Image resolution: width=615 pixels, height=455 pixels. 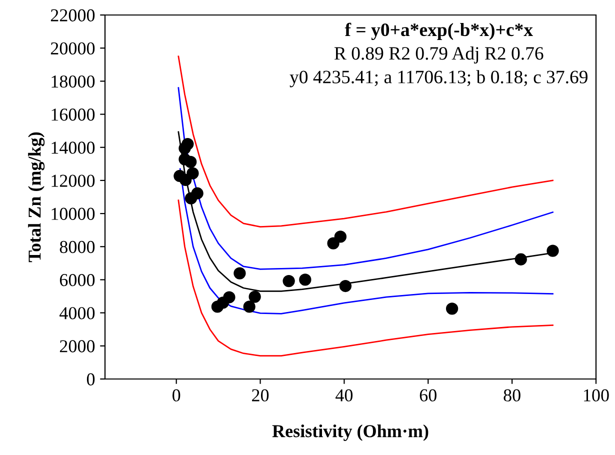 I want to click on annotation: R 0.89 R2 0.79 Adj R2 0.76, so click(x=439, y=55).